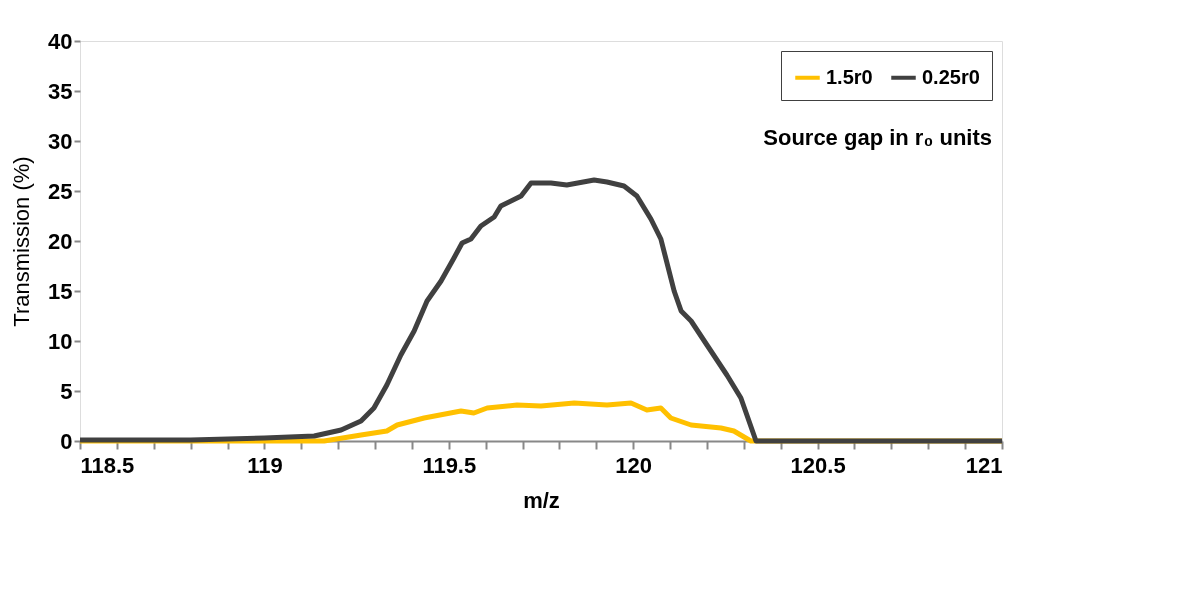 This screenshot has width=1178, height=590. What do you see at coordinates (818, 465) in the screenshot?
I see `x-tick-label: 120.5` at bounding box center [818, 465].